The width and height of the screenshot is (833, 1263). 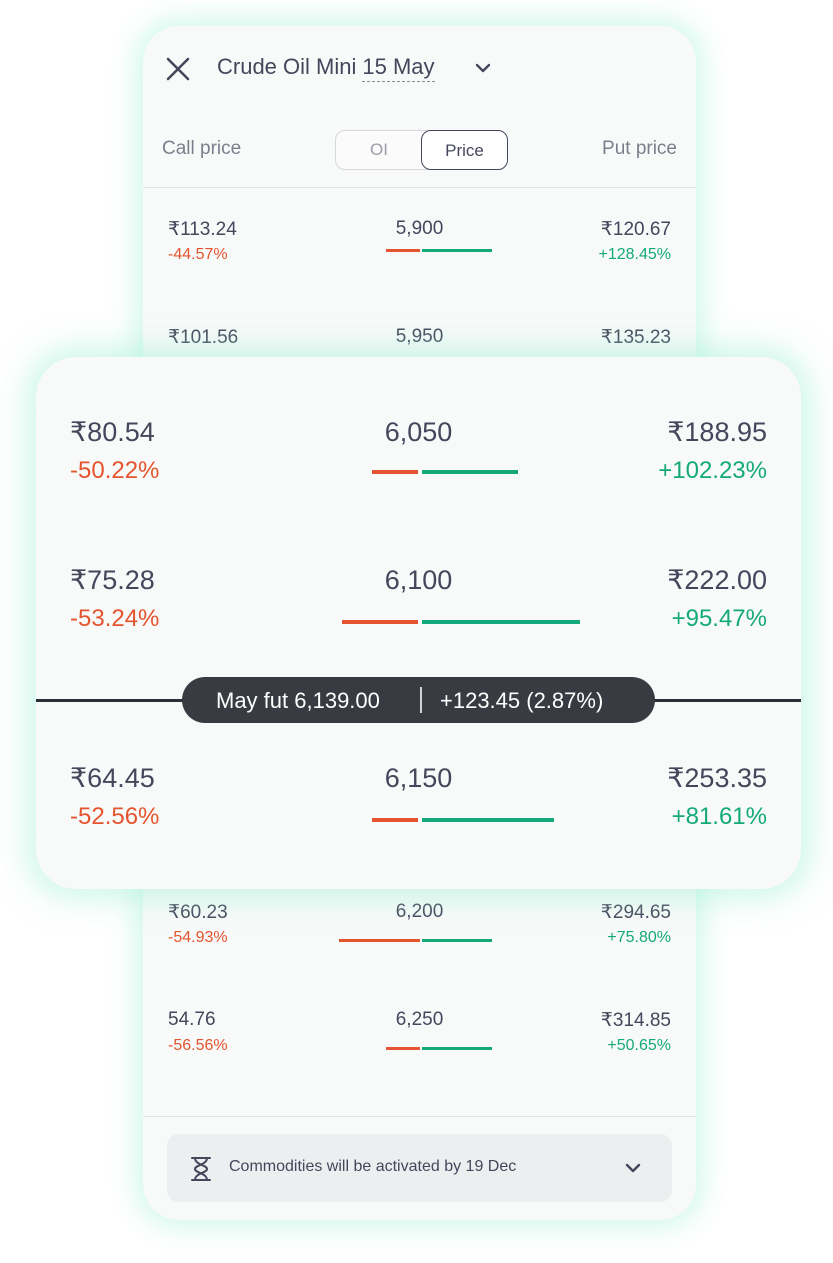 What do you see at coordinates (203, 337) in the screenshot?
I see `call-price: ₹101.56` at bounding box center [203, 337].